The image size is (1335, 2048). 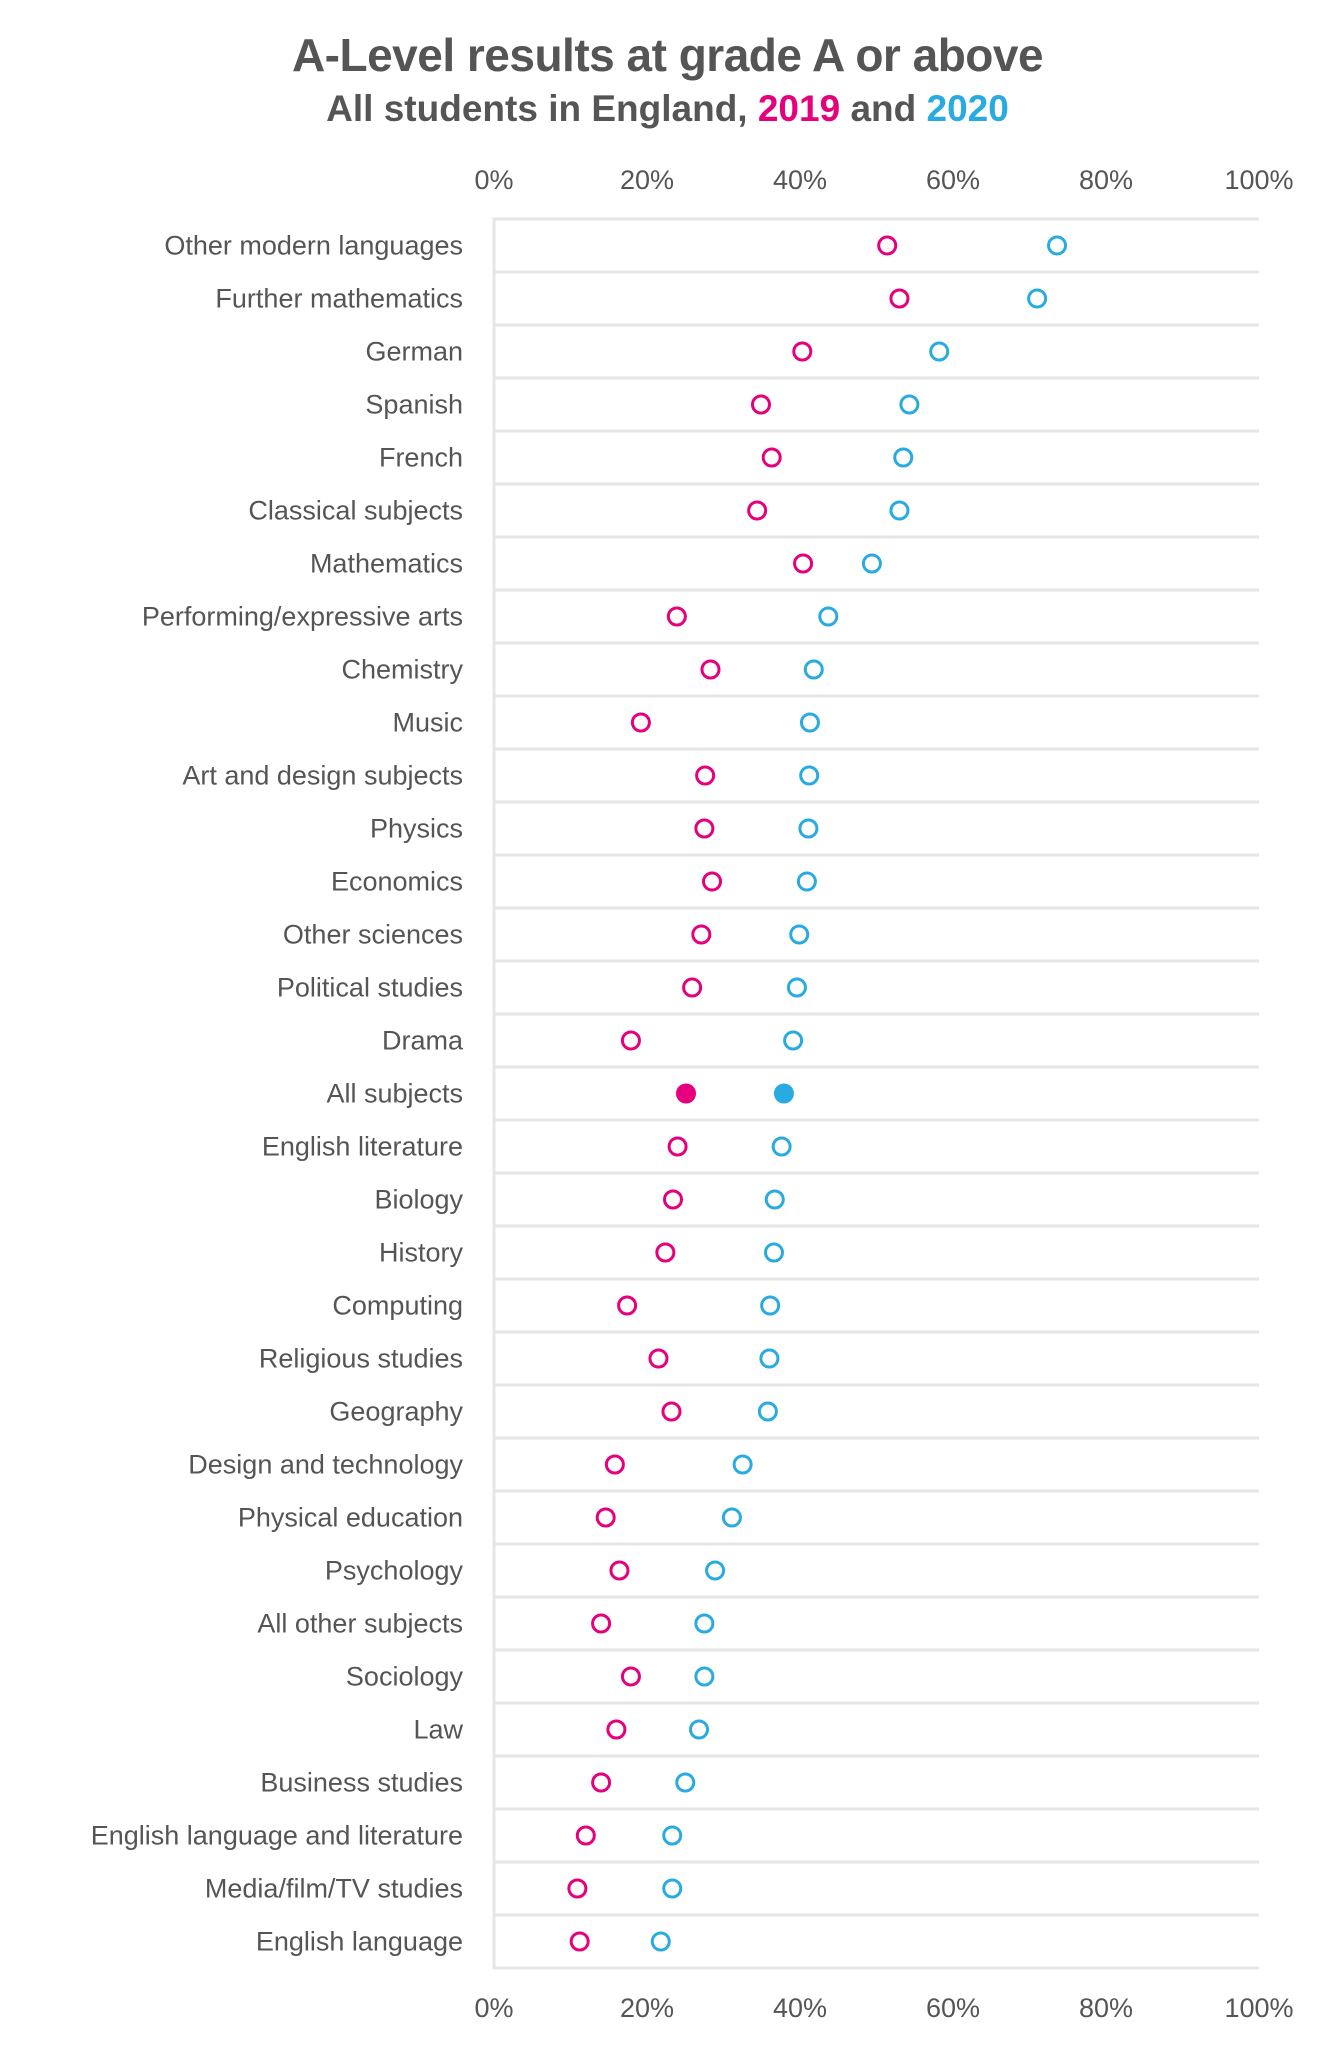 I want to click on x-tick-label-top: 80%, so click(x=1106, y=180).